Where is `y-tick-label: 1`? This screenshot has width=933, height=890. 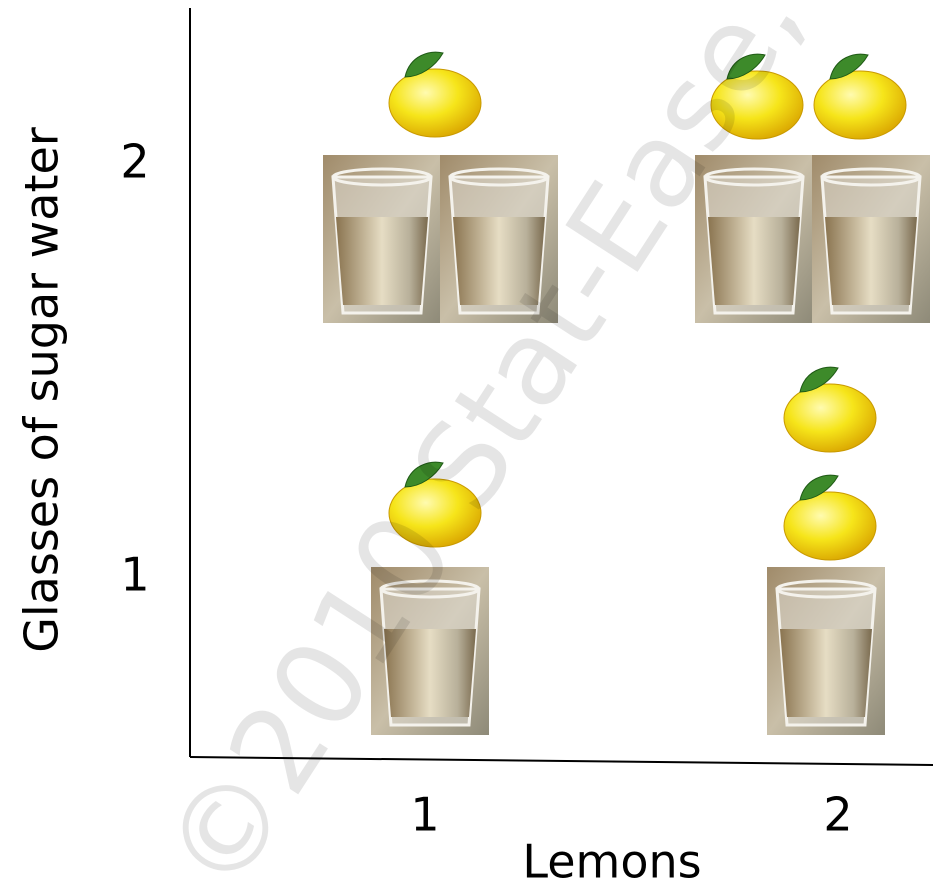 y-tick-label: 1 is located at coordinates (134, 575).